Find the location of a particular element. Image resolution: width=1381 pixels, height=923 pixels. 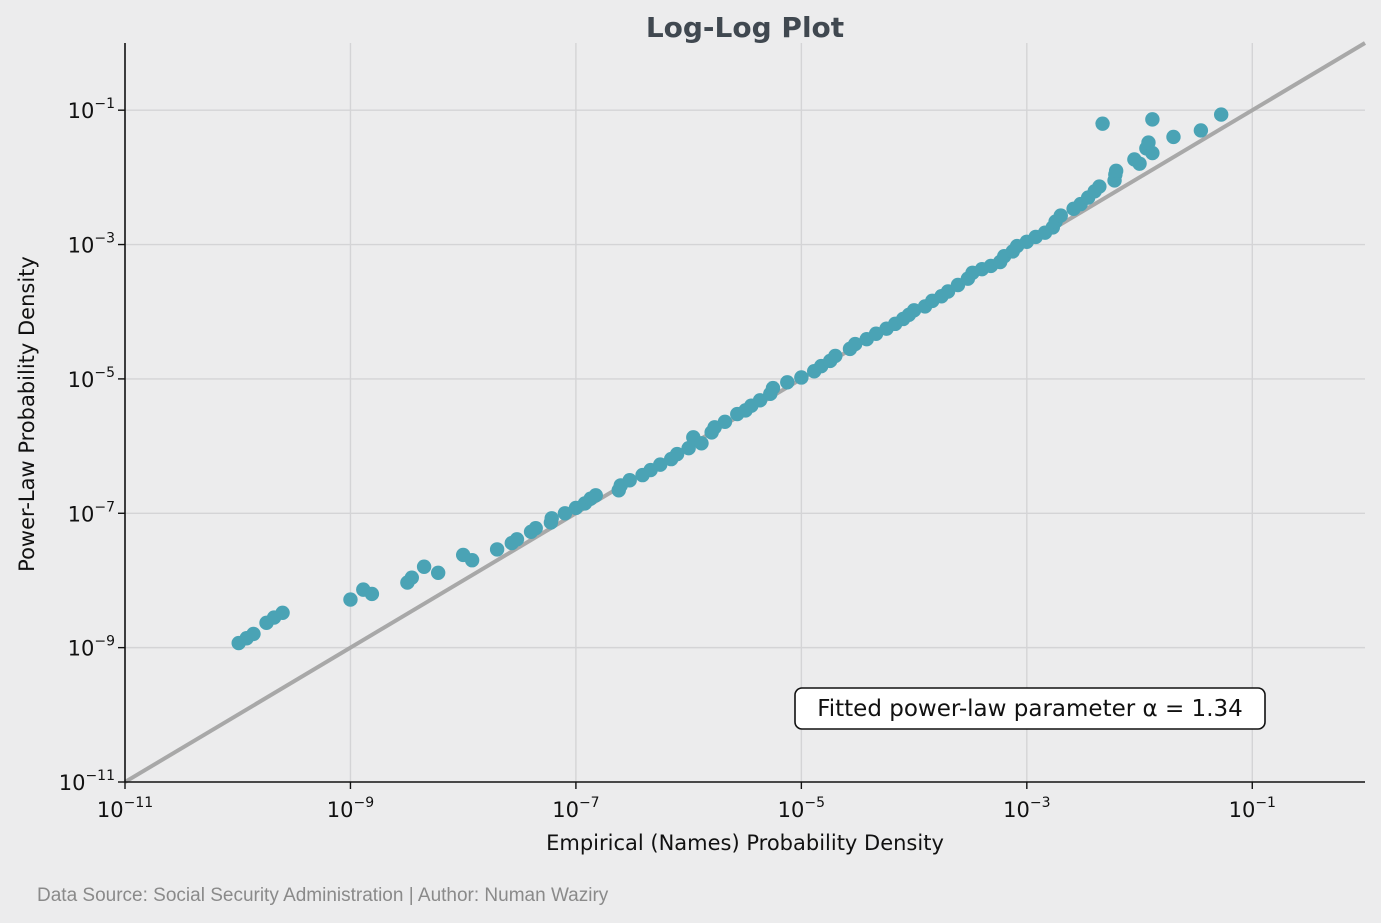

y-tick-label: 10⁻¹ is located at coordinates (91, 109).